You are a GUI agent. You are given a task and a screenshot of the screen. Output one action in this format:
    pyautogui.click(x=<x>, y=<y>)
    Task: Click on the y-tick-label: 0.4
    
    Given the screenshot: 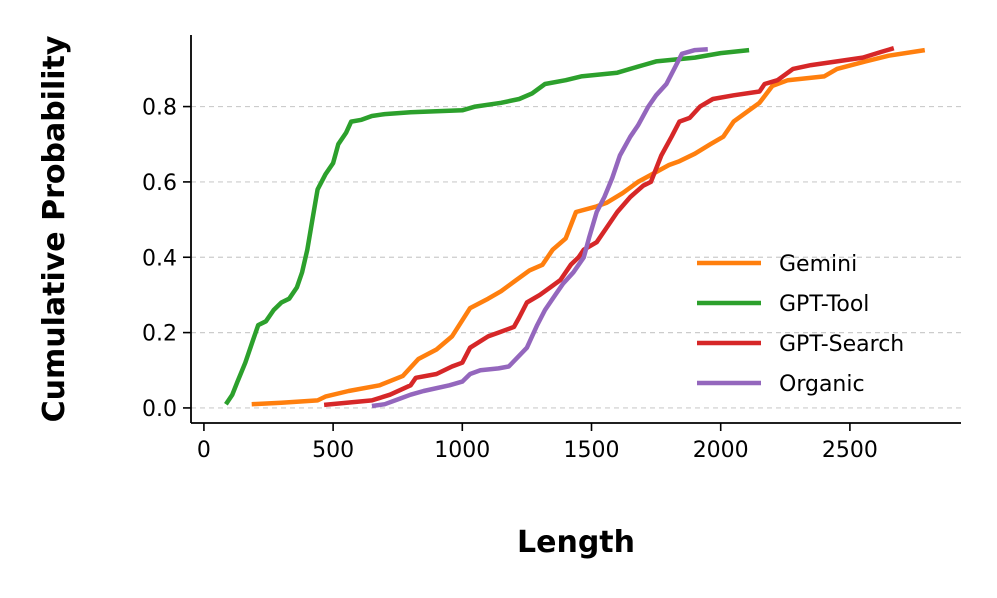 What is the action you would take?
    pyautogui.click(x=159, y=258)
    